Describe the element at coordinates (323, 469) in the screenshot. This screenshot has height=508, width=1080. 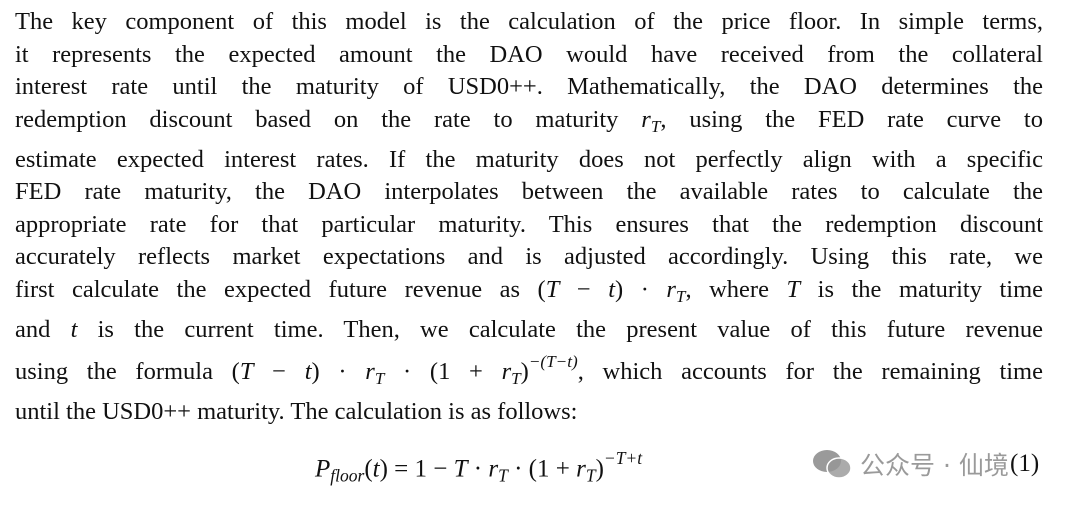
I see `text-run: P` at that location.